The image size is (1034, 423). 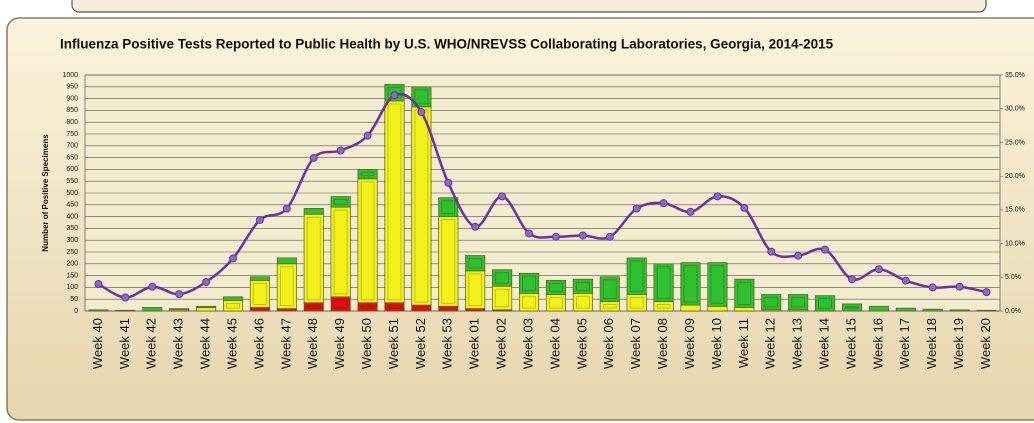 I want to click on x-tick-label: Week 11, so click(x=743, y=343).